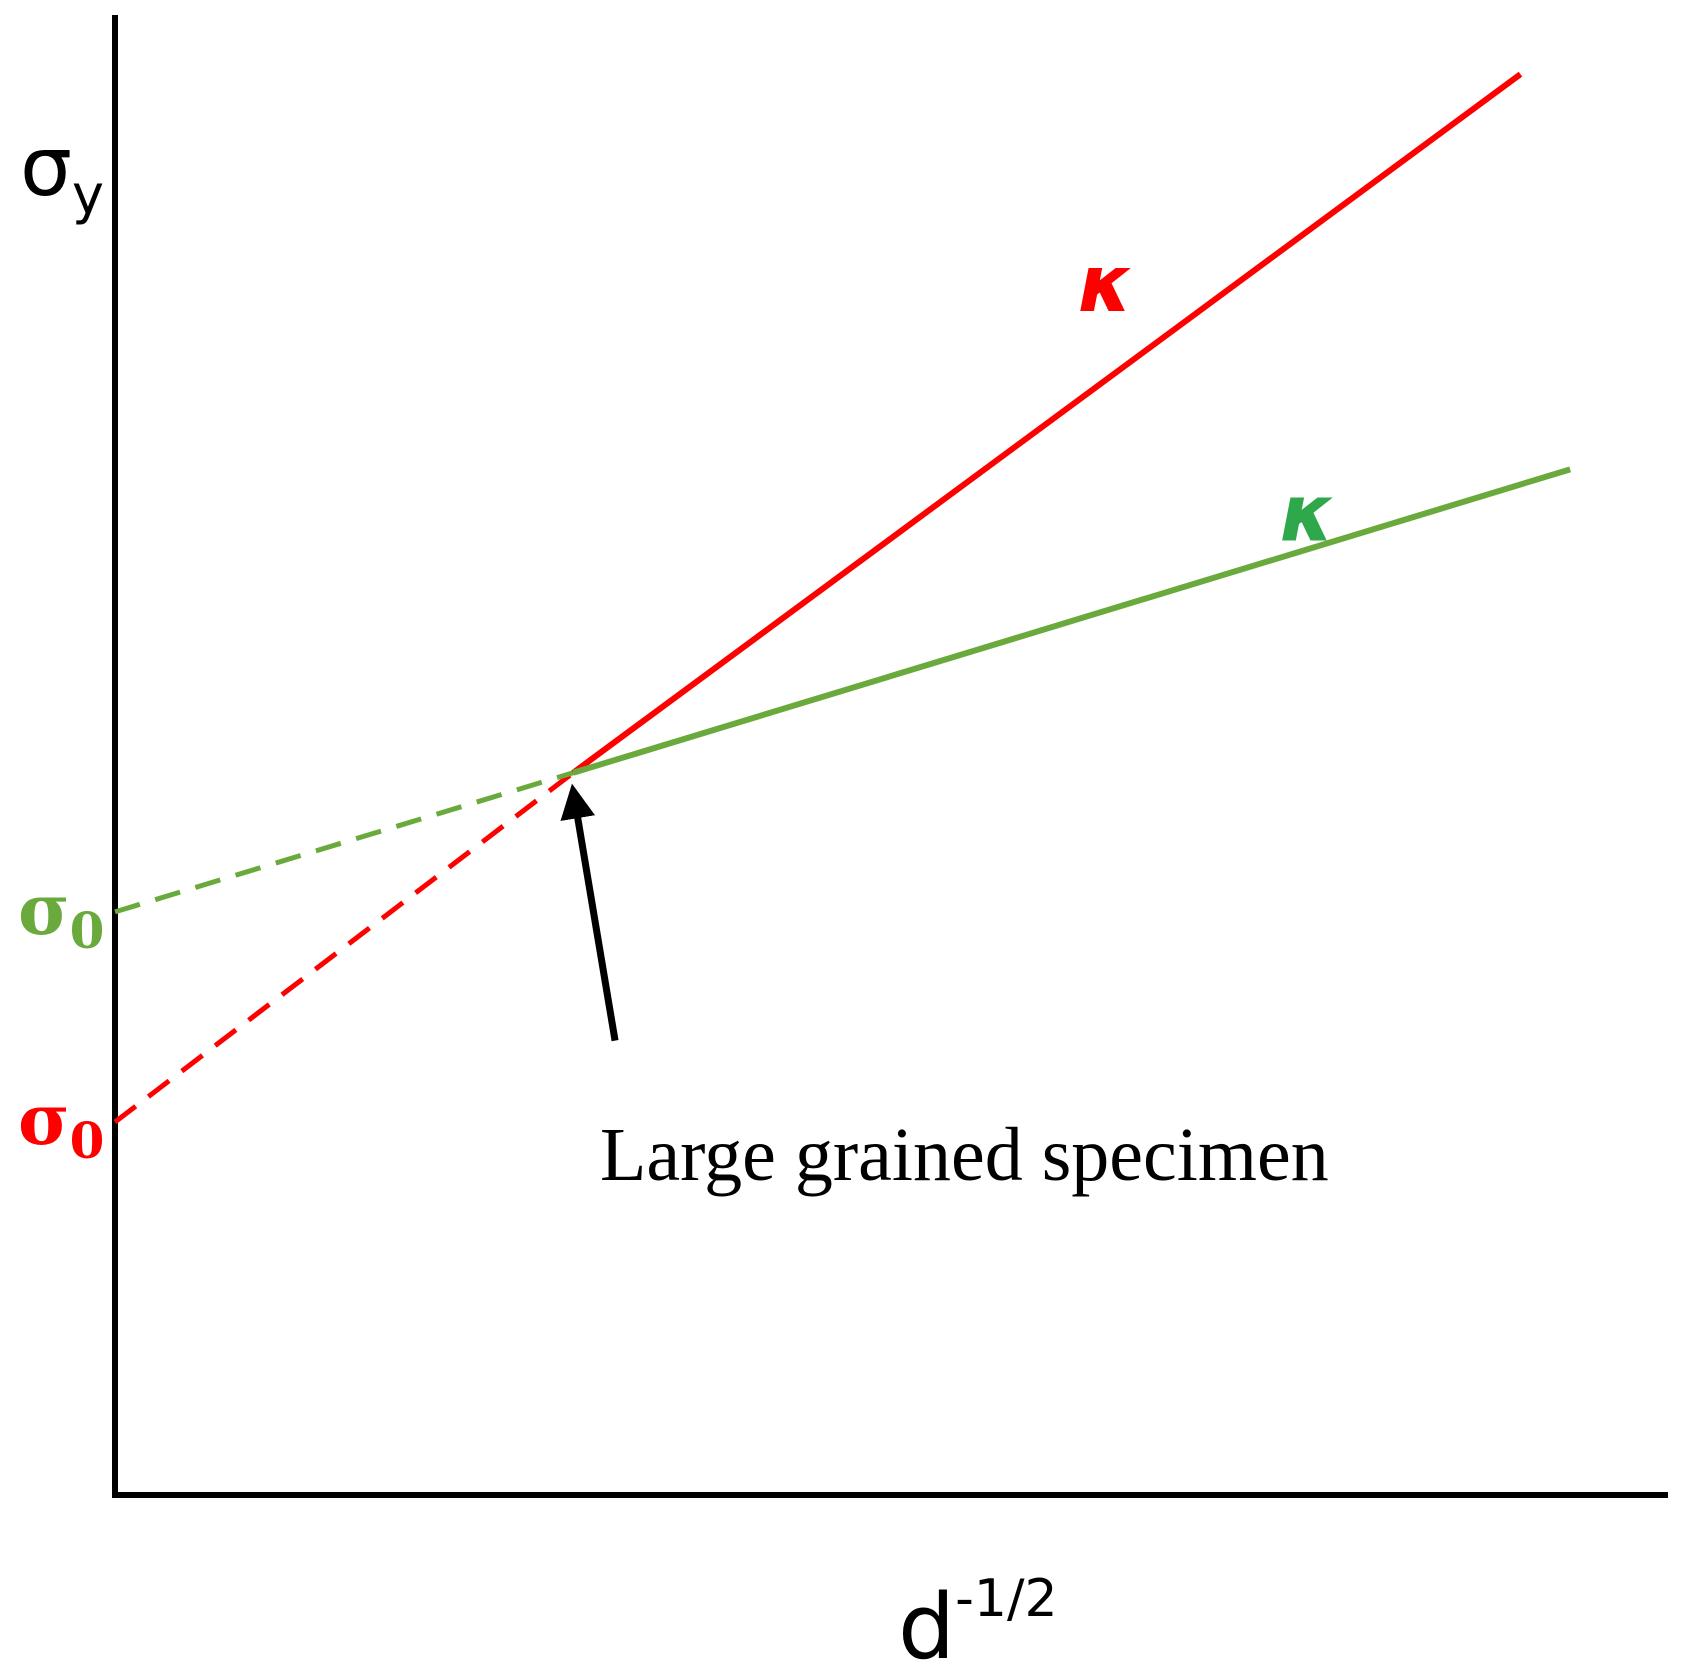 The height and width of the screenshot is (1668, 1685). What do you see at coordinates (589, 912) in the screenshot?
I see `annotation-arrow` at bounding box center [589, 912].